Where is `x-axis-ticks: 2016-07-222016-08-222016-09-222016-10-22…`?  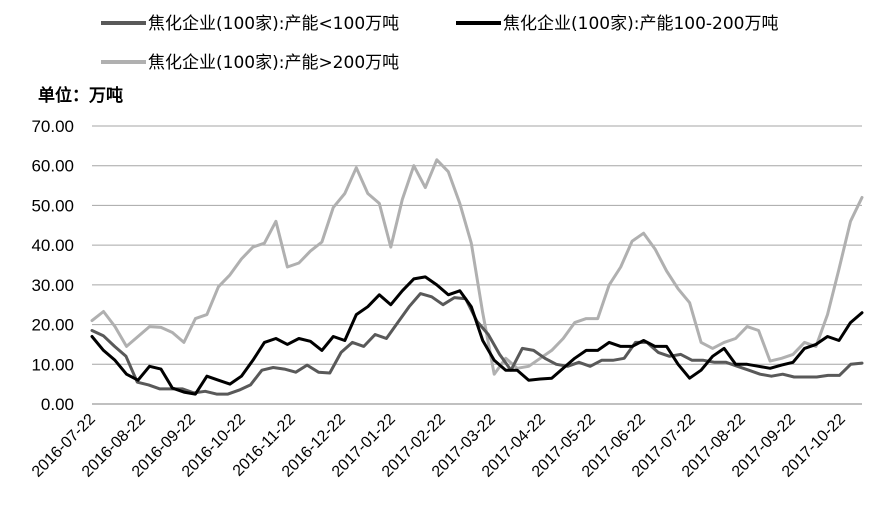
x-axis-ticks: 2016-07-222016-08-222016-09-222016-10-22… is located at coordinates (439, 446).